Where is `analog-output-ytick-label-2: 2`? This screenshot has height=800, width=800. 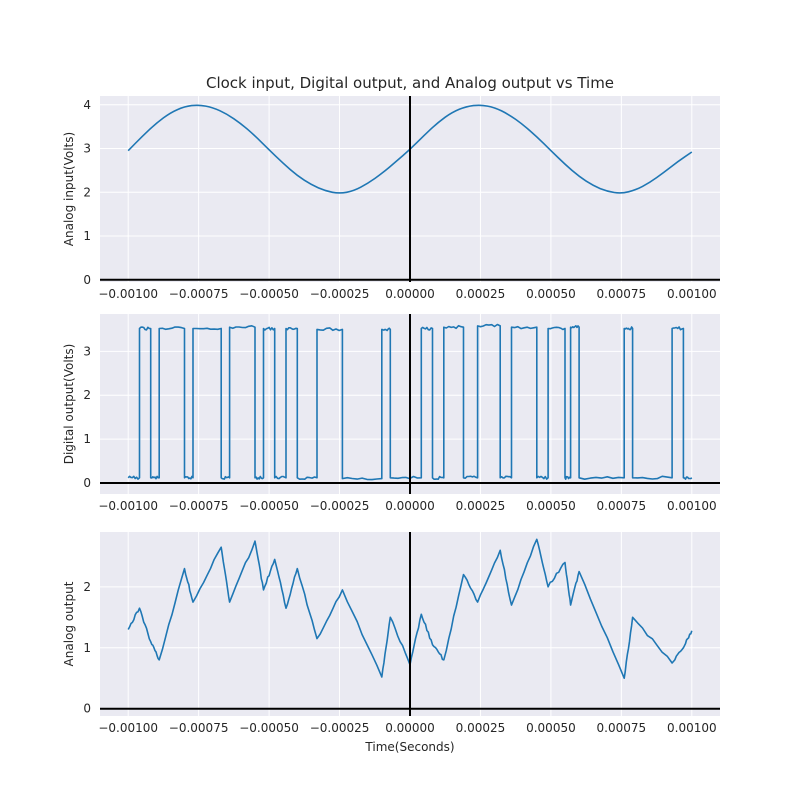 analog-output-ytick-label-2: 2 is located at coordinates (87, 587).